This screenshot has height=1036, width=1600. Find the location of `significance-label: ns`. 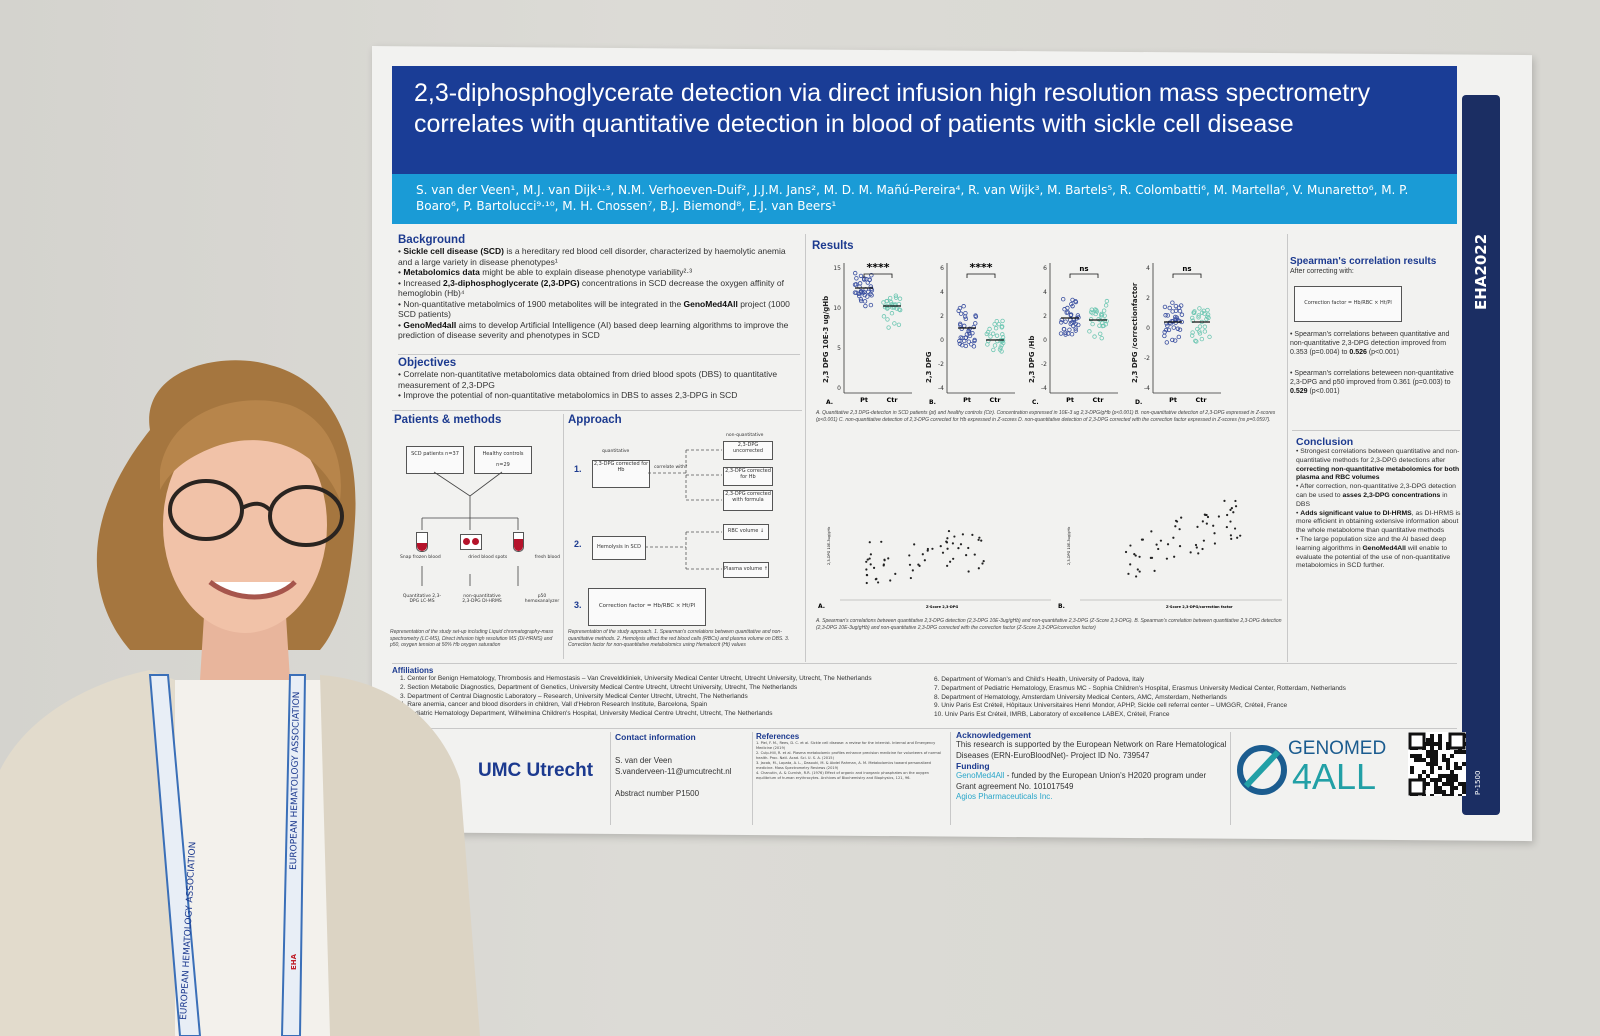

significance-label: ns is located at coordinates (1186, 269).